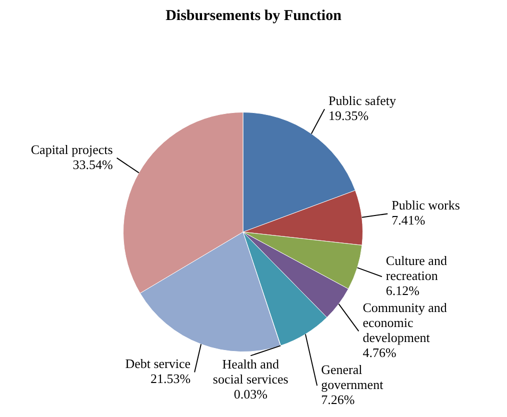 The image size is (507, 417). What do you see at coordinates (170, 378) in the screenshot?
I see `data-label: 21.53%` at bounding box center [170, 378].